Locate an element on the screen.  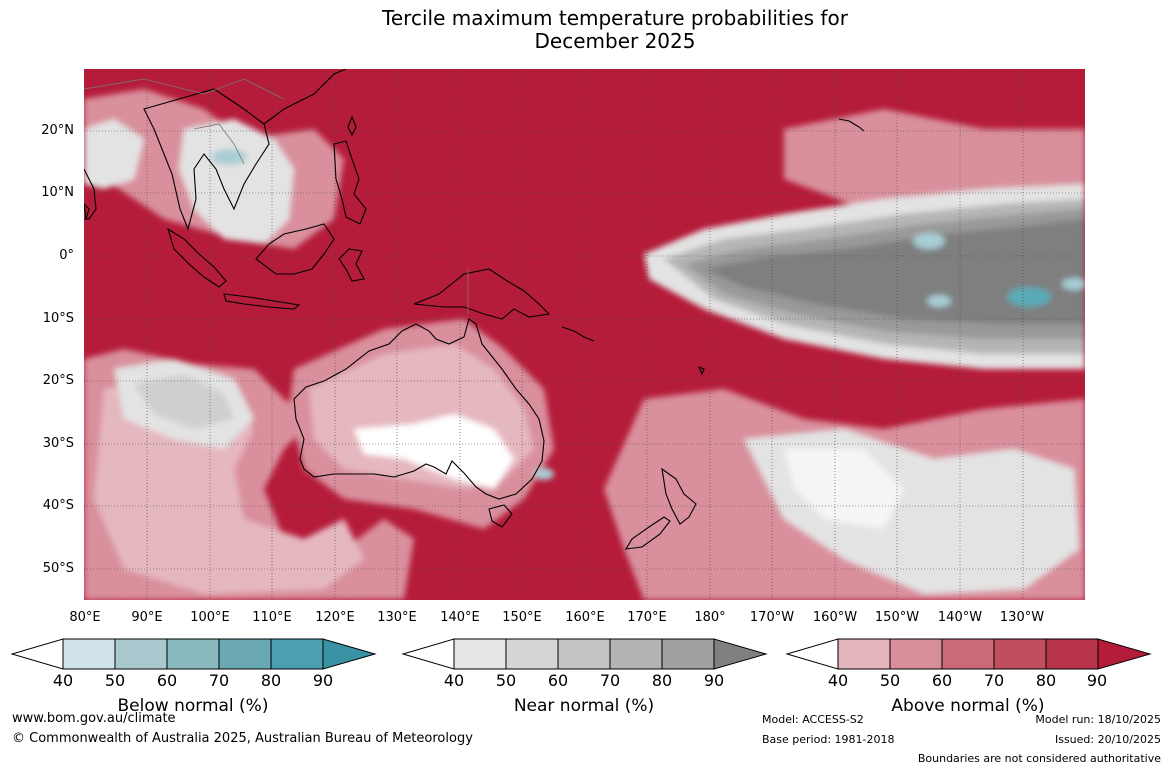
lon-label-100e: 100°E is located at coordinates (210, 617).